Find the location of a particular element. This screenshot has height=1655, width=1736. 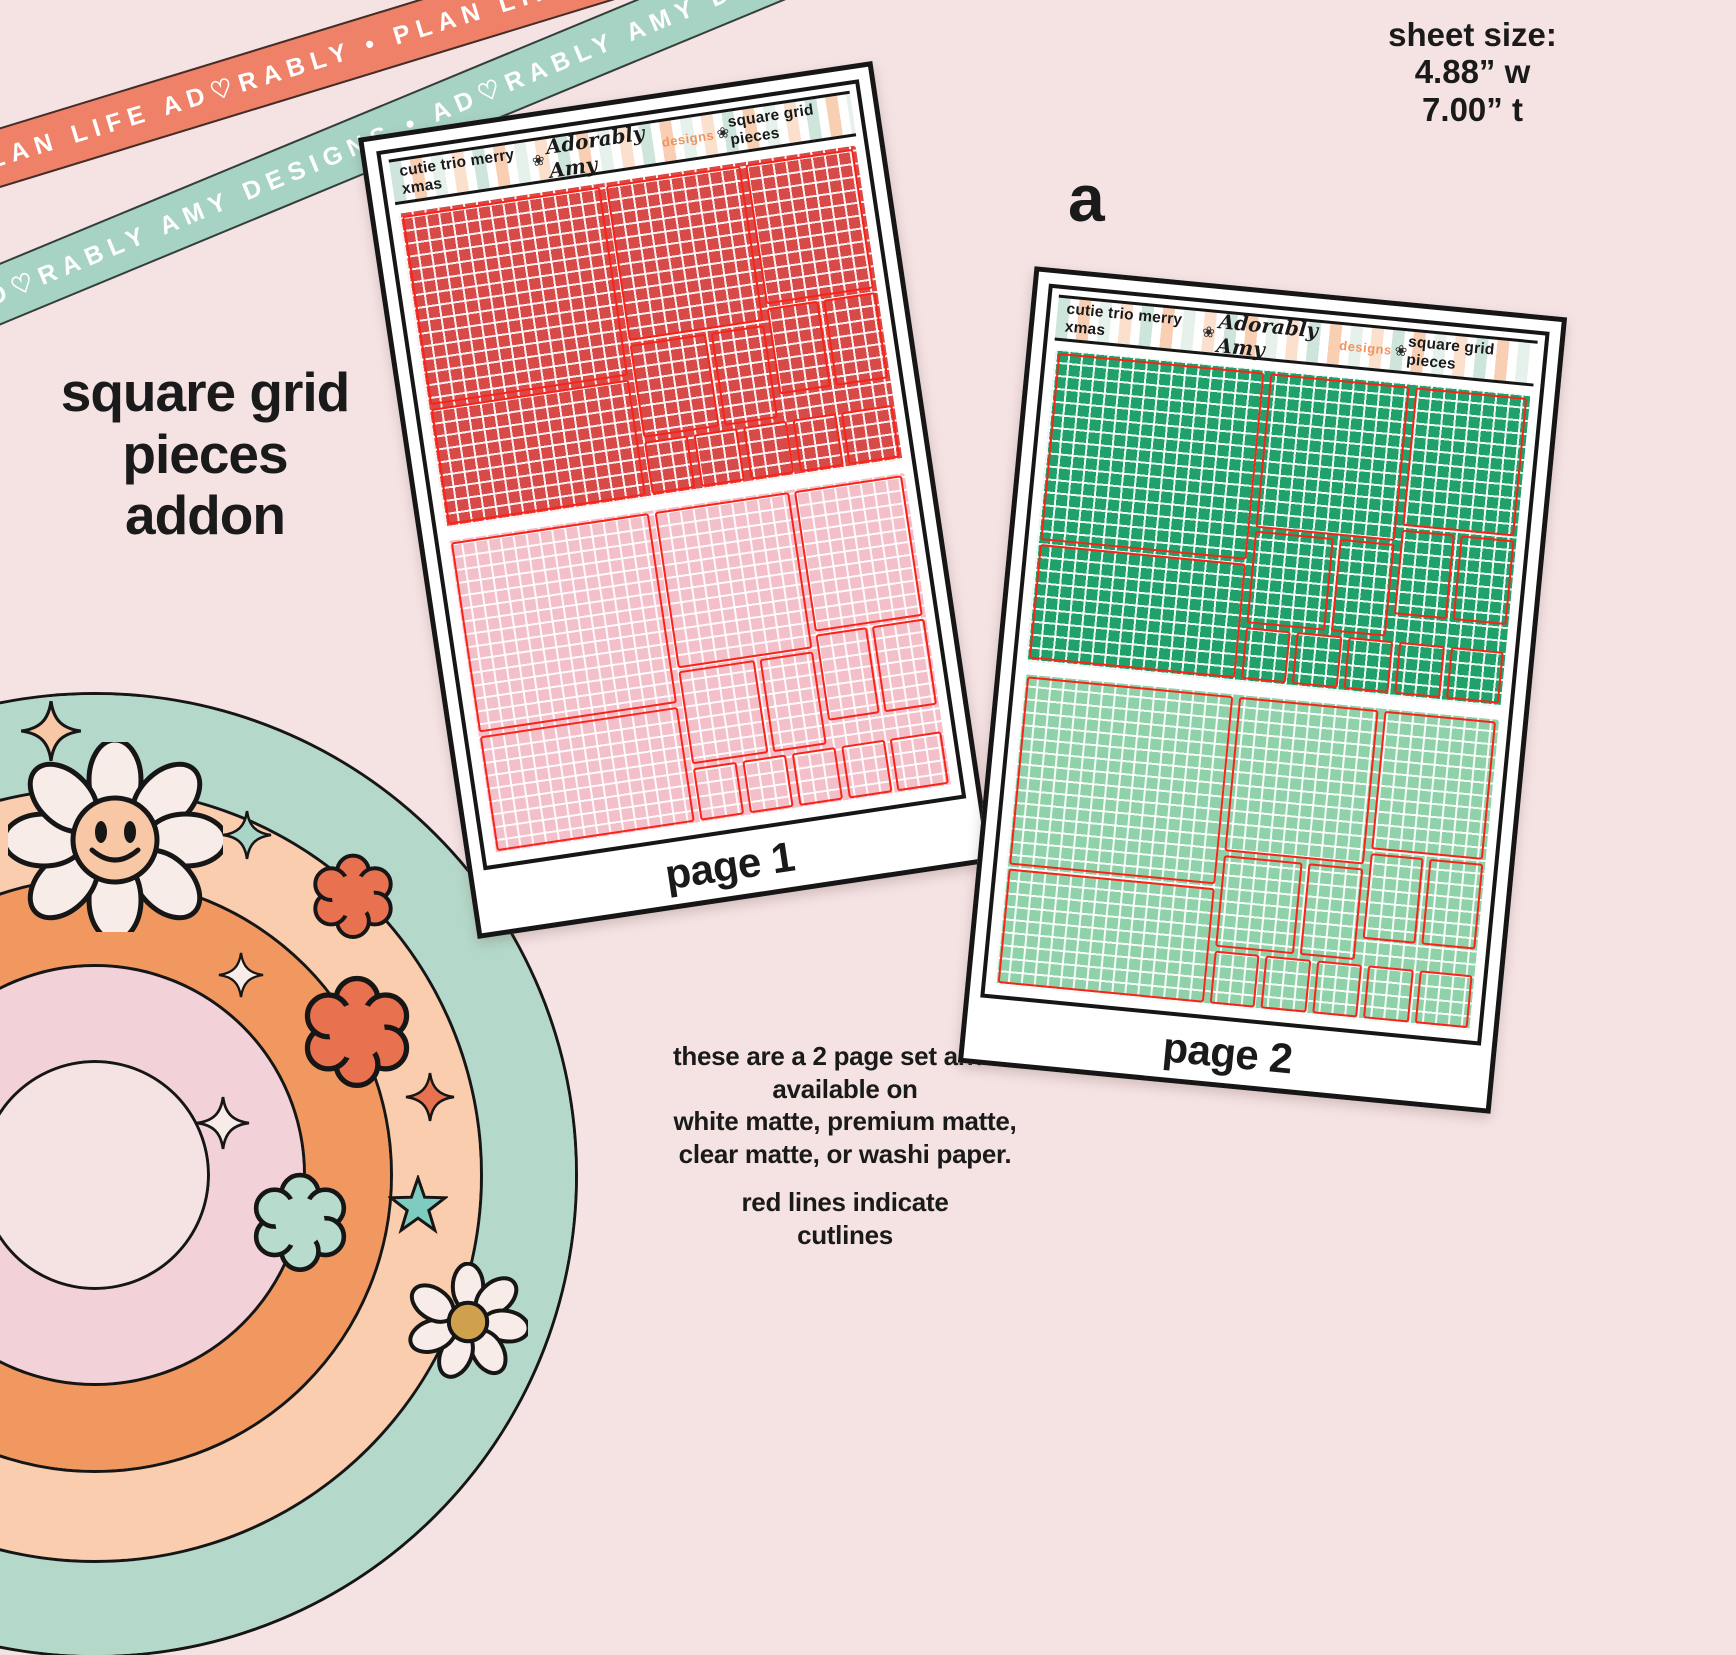

sheet-type-label: square grid pieces is located at coordinates (1450, 353).